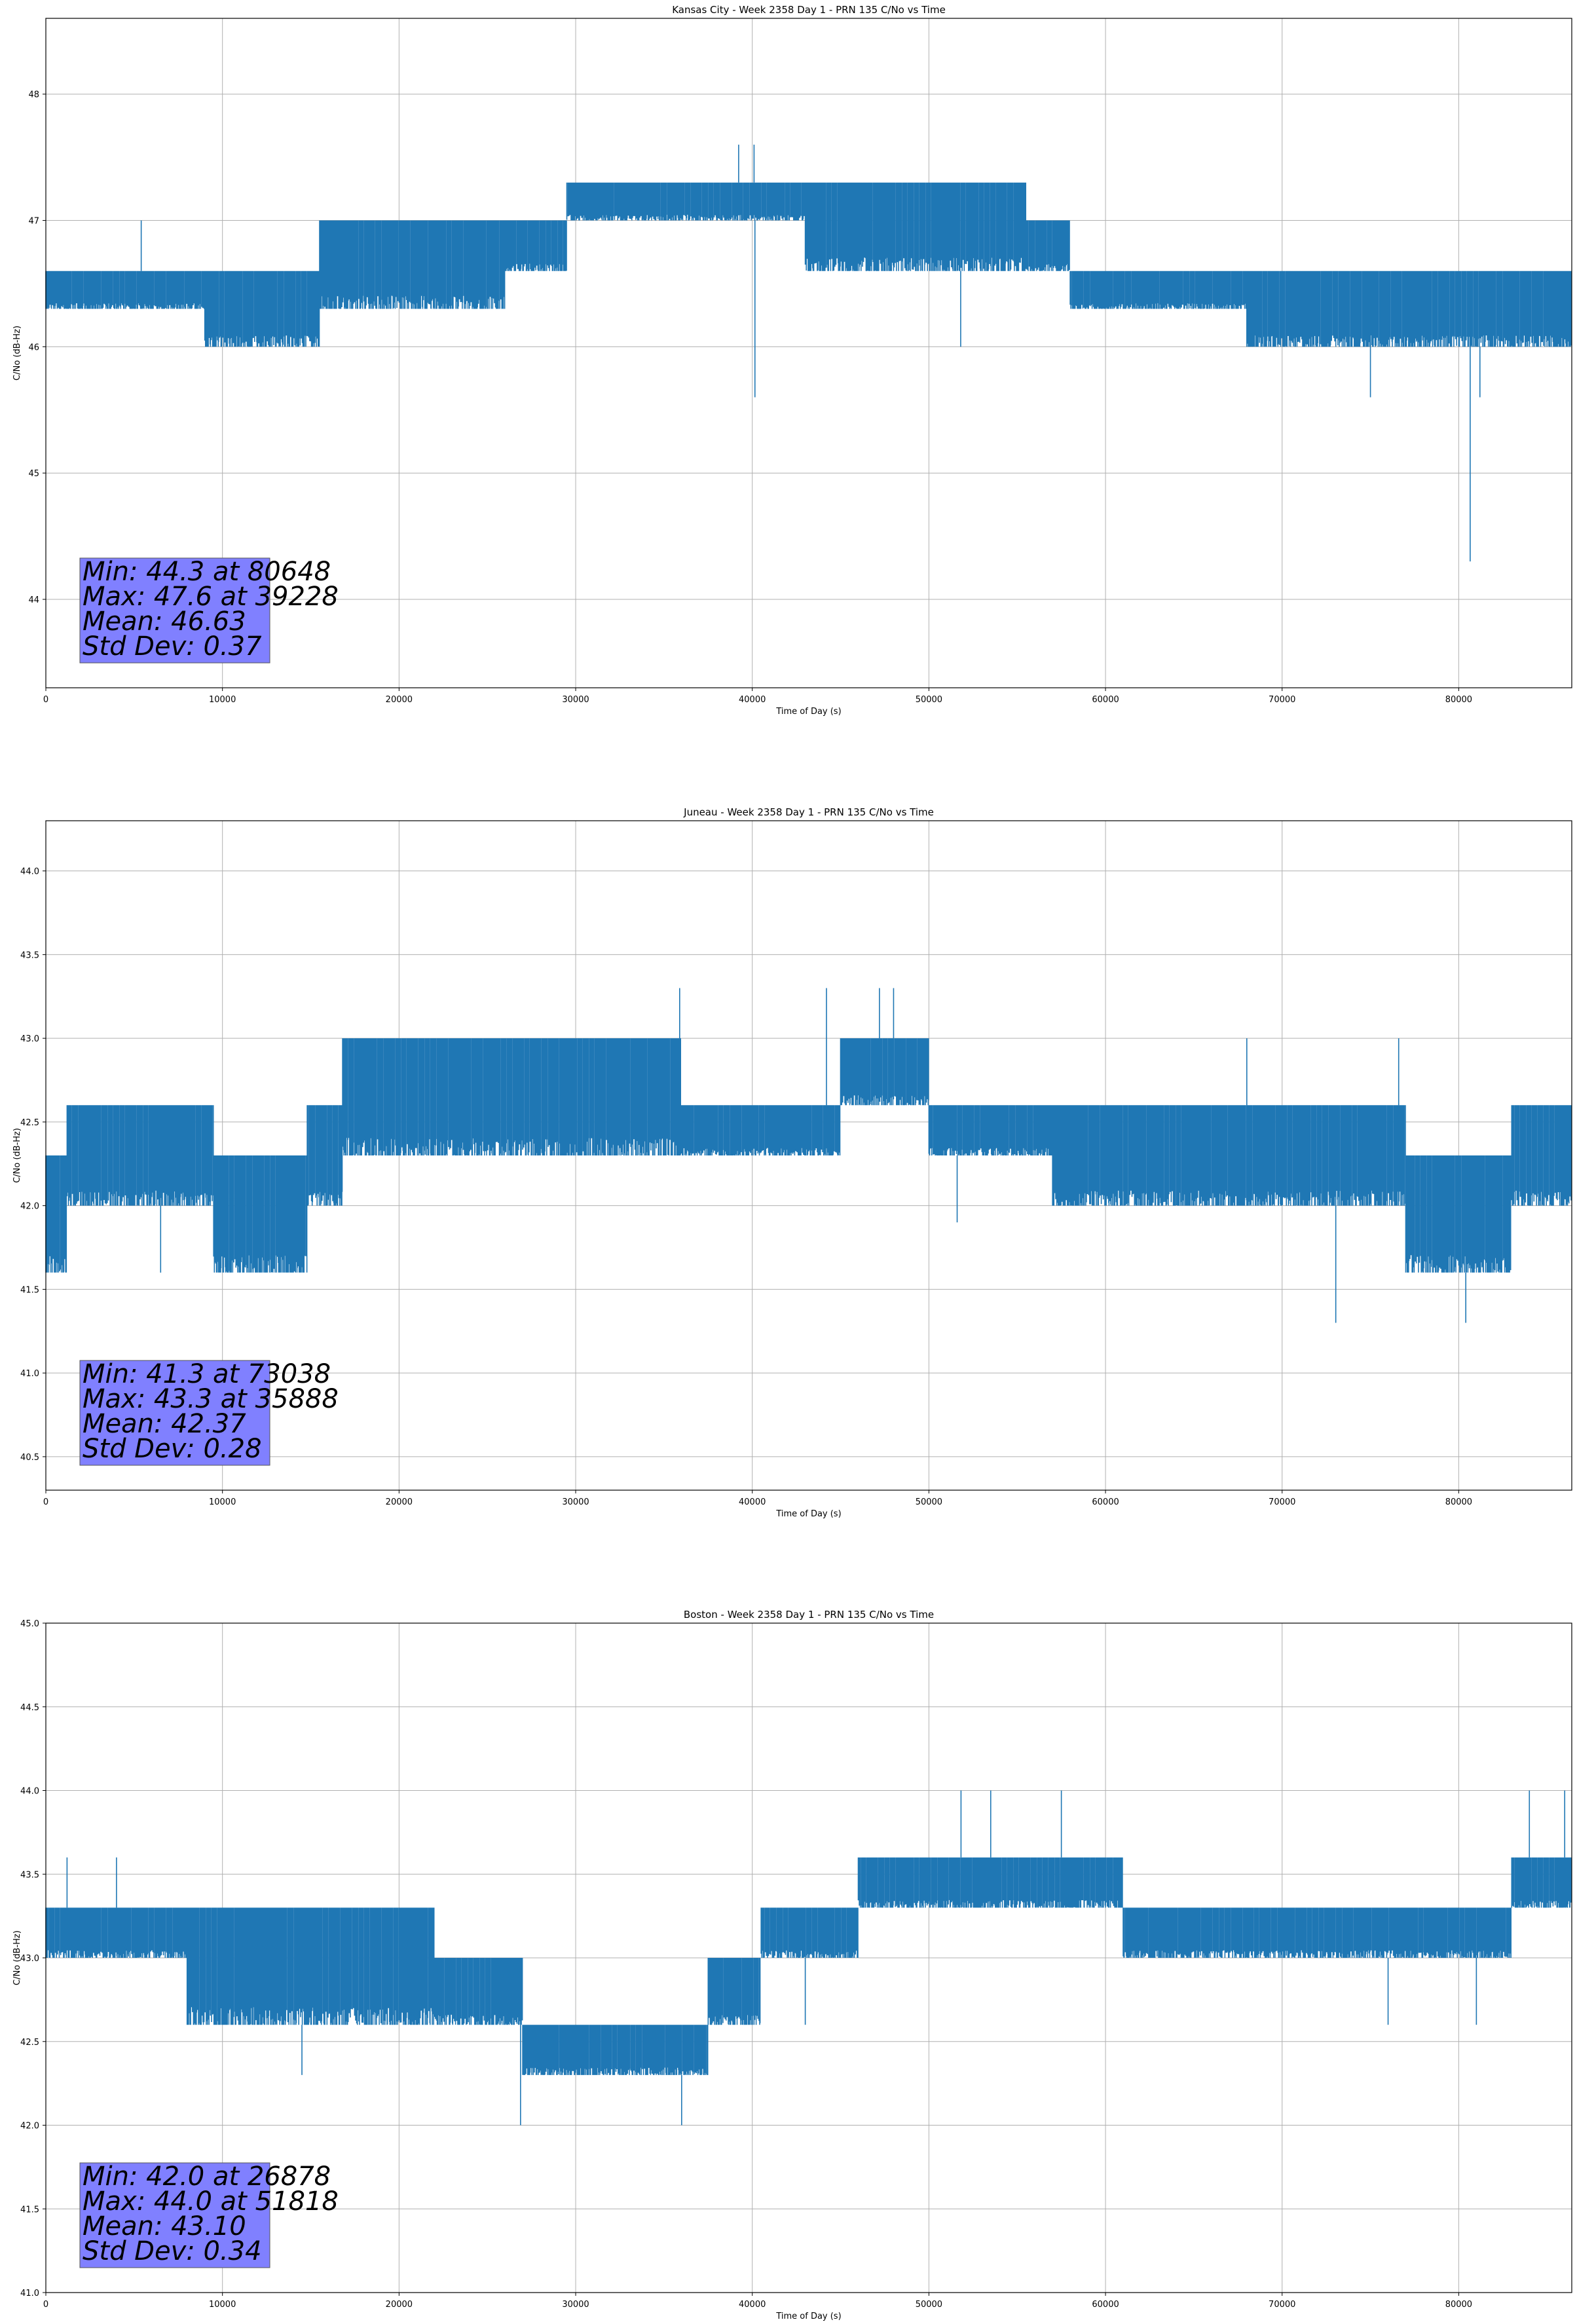 The height and width of the screenshot is (2324, 1577). Describe the element at coordinates (33, 222) in the screenshot. I see `y-tick-label: 47` at that location.